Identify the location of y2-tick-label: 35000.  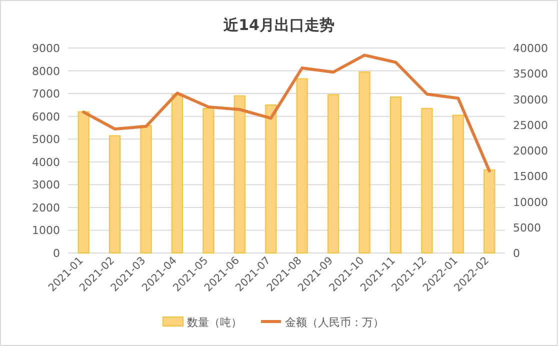
(530, 74).